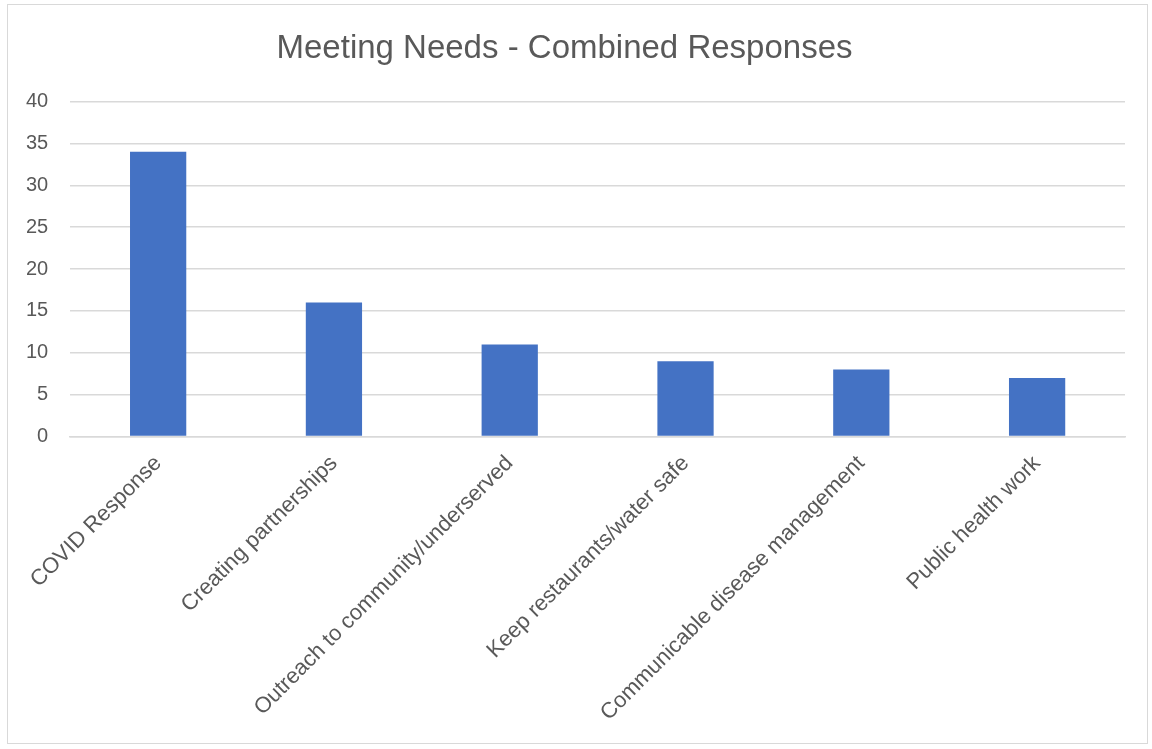 Image resolution: width=1152 pixels, height=749 pixels. What do you see at coordinates (37, 309) in the screenshot?
I see `y-tick-label: 15` at bounding box center [37, 309].